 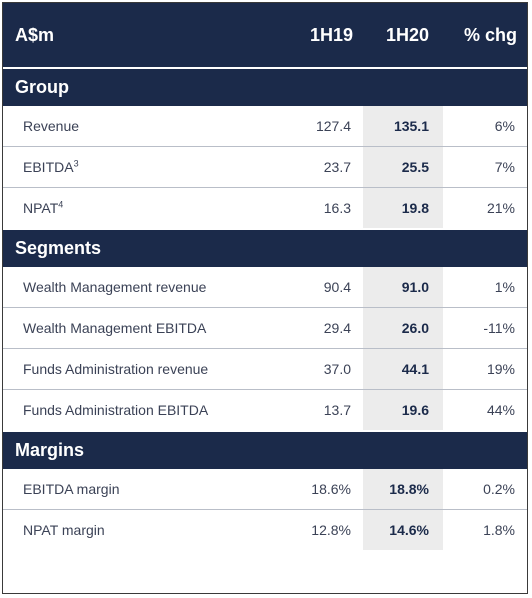 What do you see at coordinates (499, 530) in the screenshot?
I see `value-pct-change: 1.8%` at bounding box center [499, 530].